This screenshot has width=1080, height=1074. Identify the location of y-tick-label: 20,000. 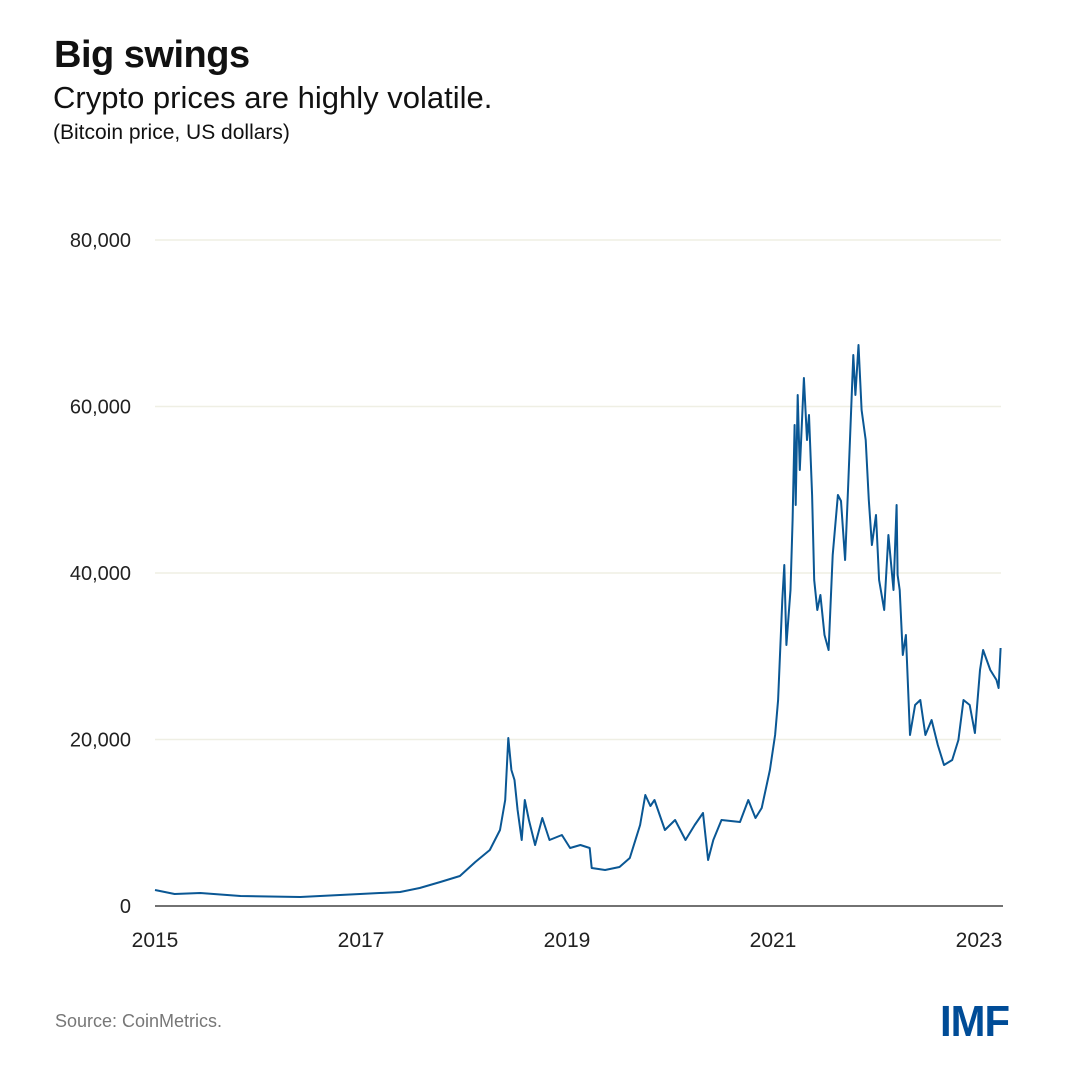
(100, 741).